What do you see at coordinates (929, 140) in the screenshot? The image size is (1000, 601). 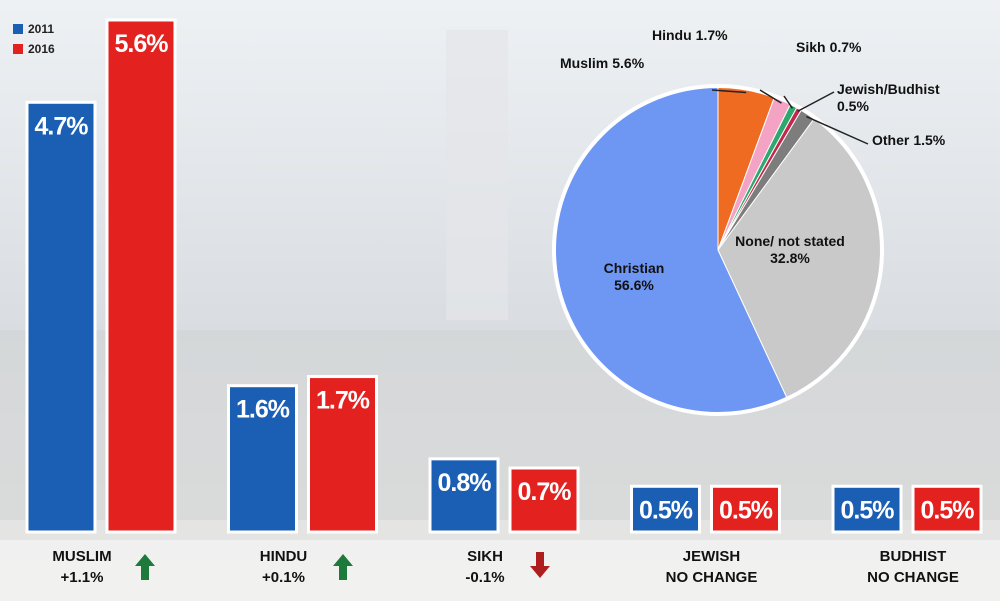 I see `pie-value: 1.5%` at bounding box center [929, 140].